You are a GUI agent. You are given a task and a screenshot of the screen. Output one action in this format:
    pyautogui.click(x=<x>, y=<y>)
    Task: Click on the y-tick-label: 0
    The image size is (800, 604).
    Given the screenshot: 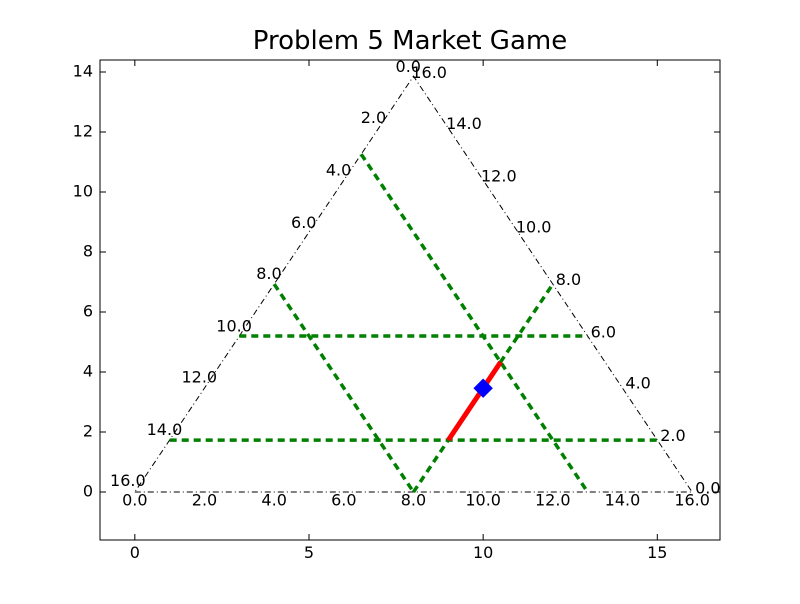 What is the action you would take?
    pyautogui.click(x=88, y=491)
    